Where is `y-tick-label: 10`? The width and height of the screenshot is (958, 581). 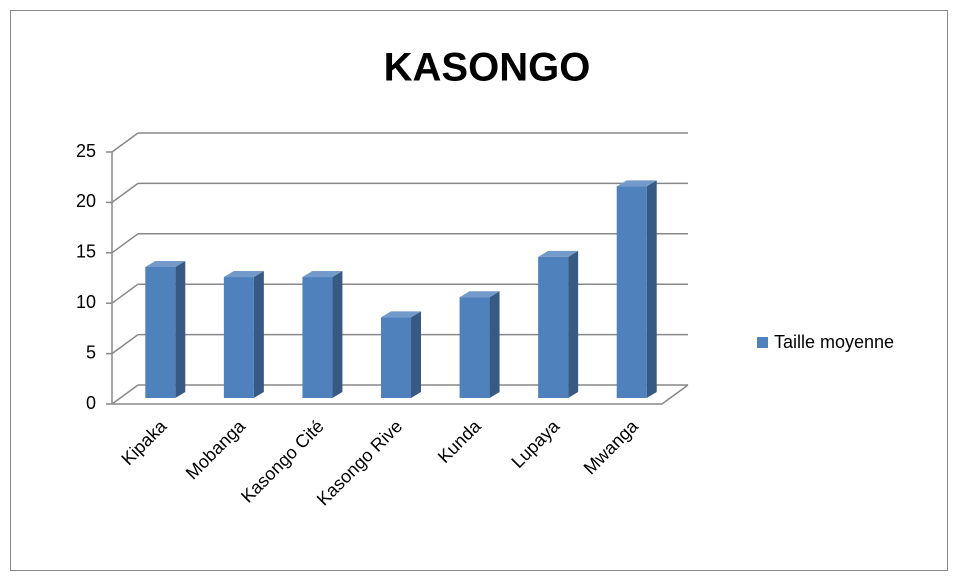
y-tick-label: 10 is located at coordinates (86, 302).